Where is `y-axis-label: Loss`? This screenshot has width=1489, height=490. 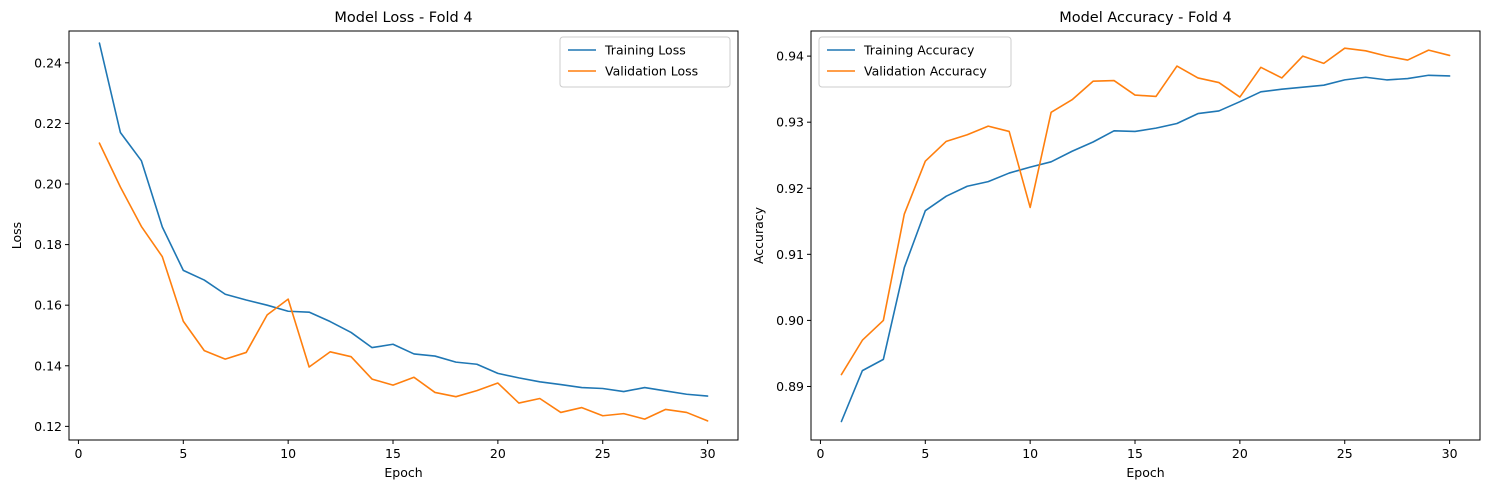 y-axis-label: Loss is located at coordinates (16, 235).